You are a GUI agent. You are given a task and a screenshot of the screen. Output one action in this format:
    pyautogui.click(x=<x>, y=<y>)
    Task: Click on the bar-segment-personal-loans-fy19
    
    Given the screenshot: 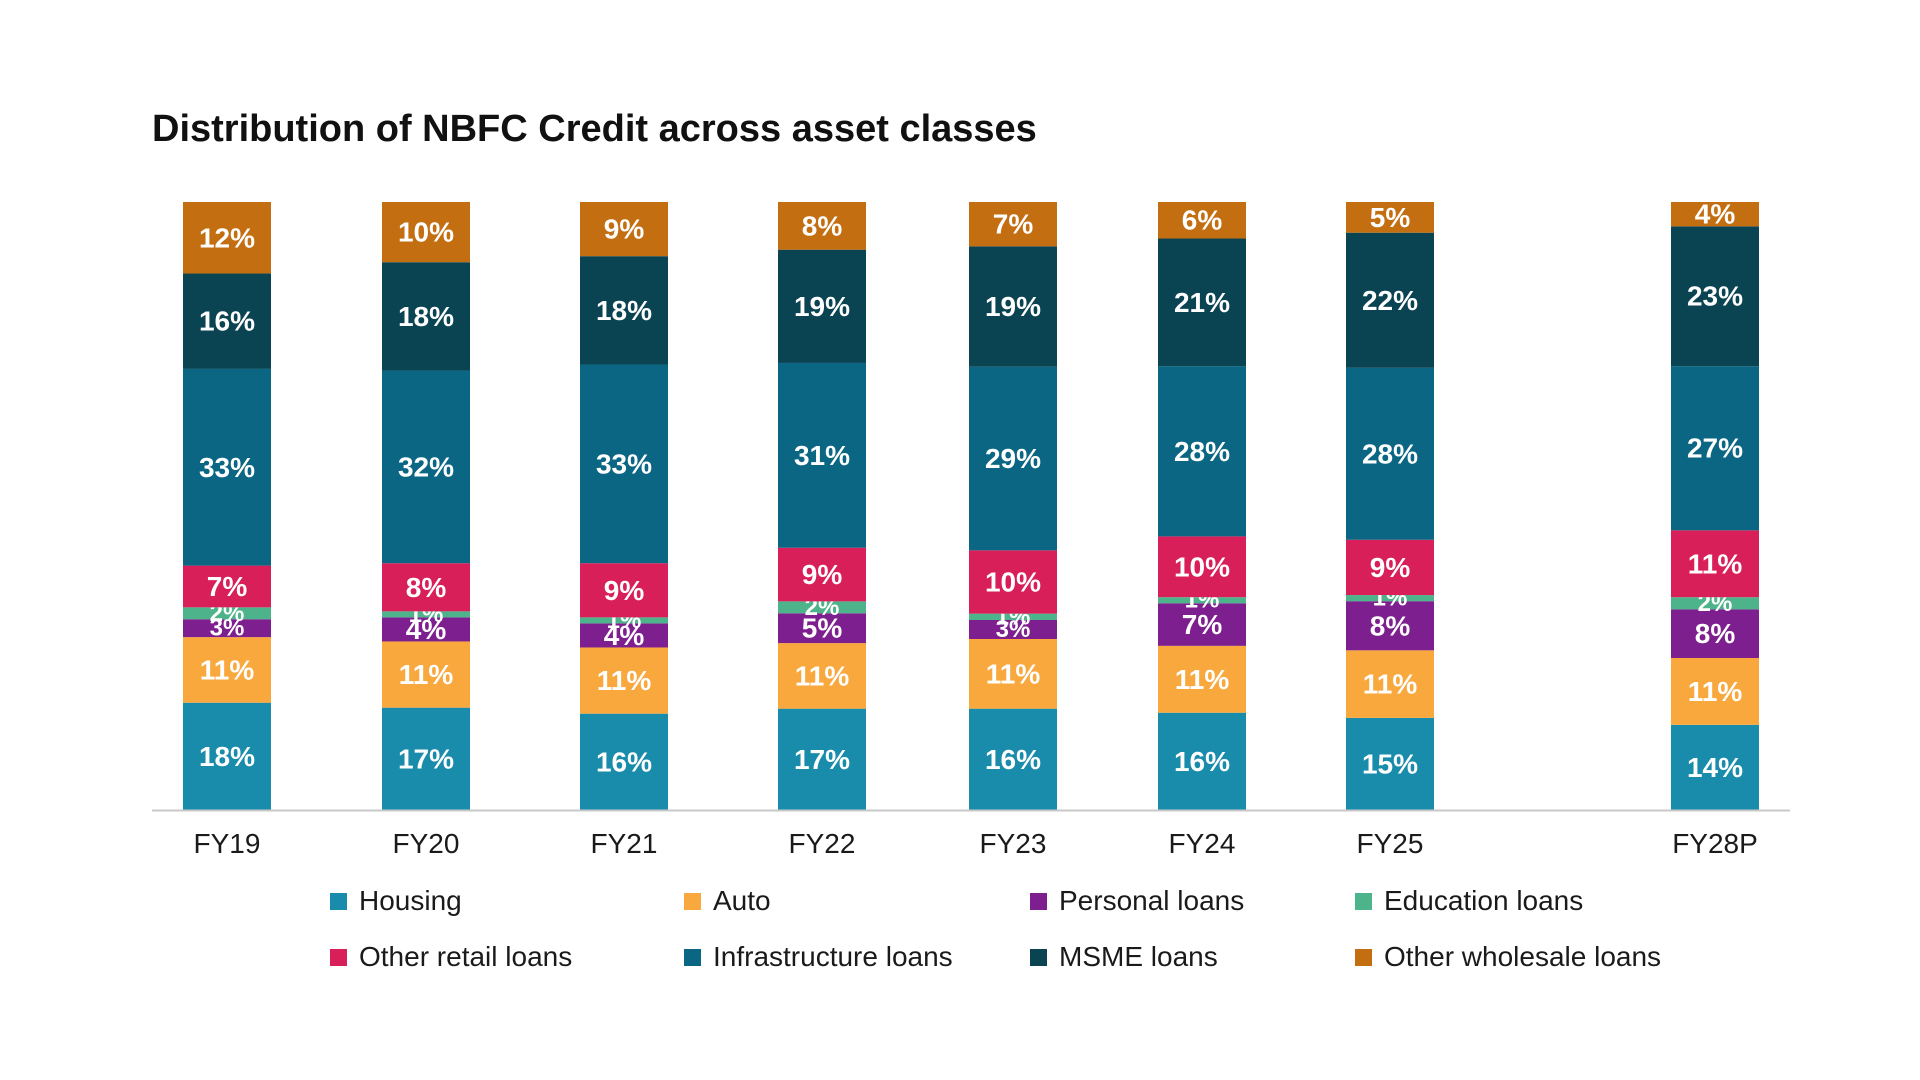 What is the action you would take?
    pyautogui.click(x=227, y=628)
    